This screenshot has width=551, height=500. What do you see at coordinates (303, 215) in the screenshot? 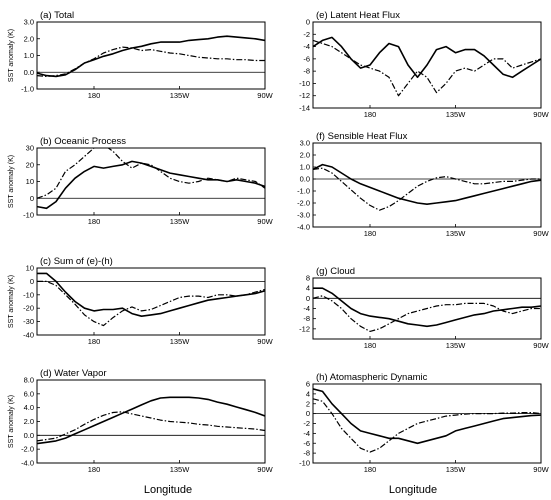
I see `y-tick-label: -3.0` at bounding box center [303, 215].